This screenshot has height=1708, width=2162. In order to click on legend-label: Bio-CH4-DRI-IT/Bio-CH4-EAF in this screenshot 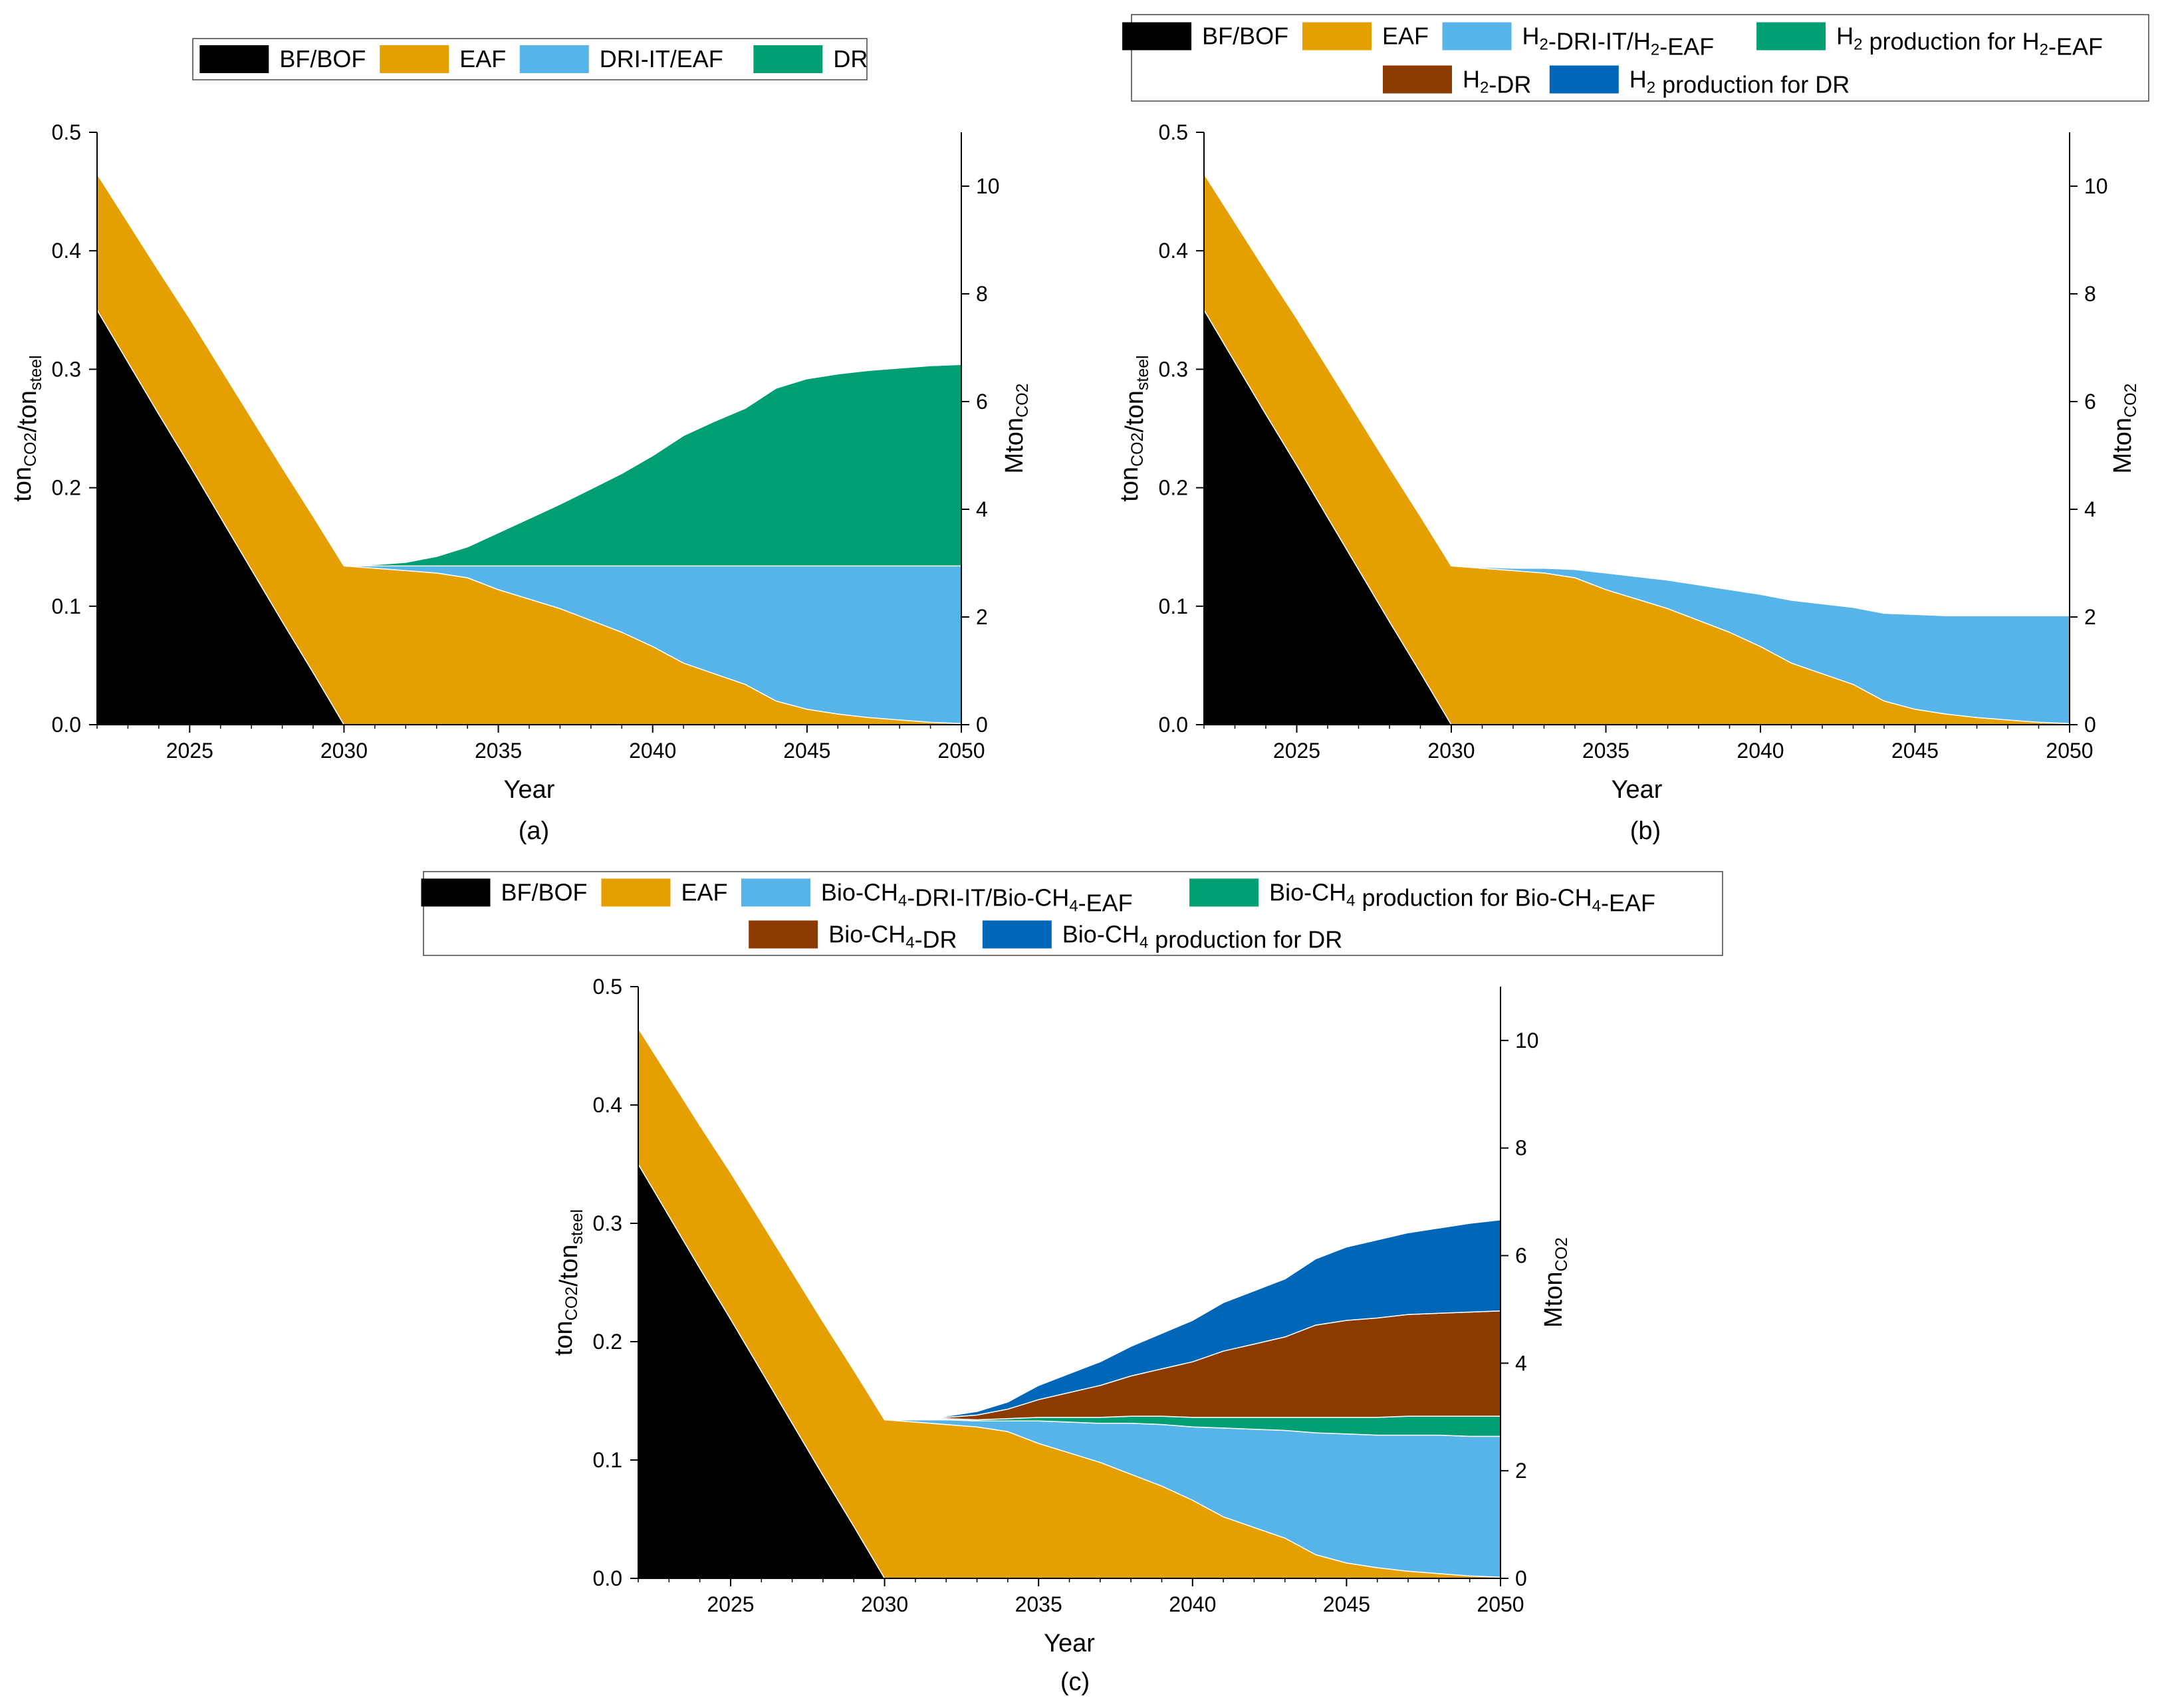, I will do `click(977, 898)`.